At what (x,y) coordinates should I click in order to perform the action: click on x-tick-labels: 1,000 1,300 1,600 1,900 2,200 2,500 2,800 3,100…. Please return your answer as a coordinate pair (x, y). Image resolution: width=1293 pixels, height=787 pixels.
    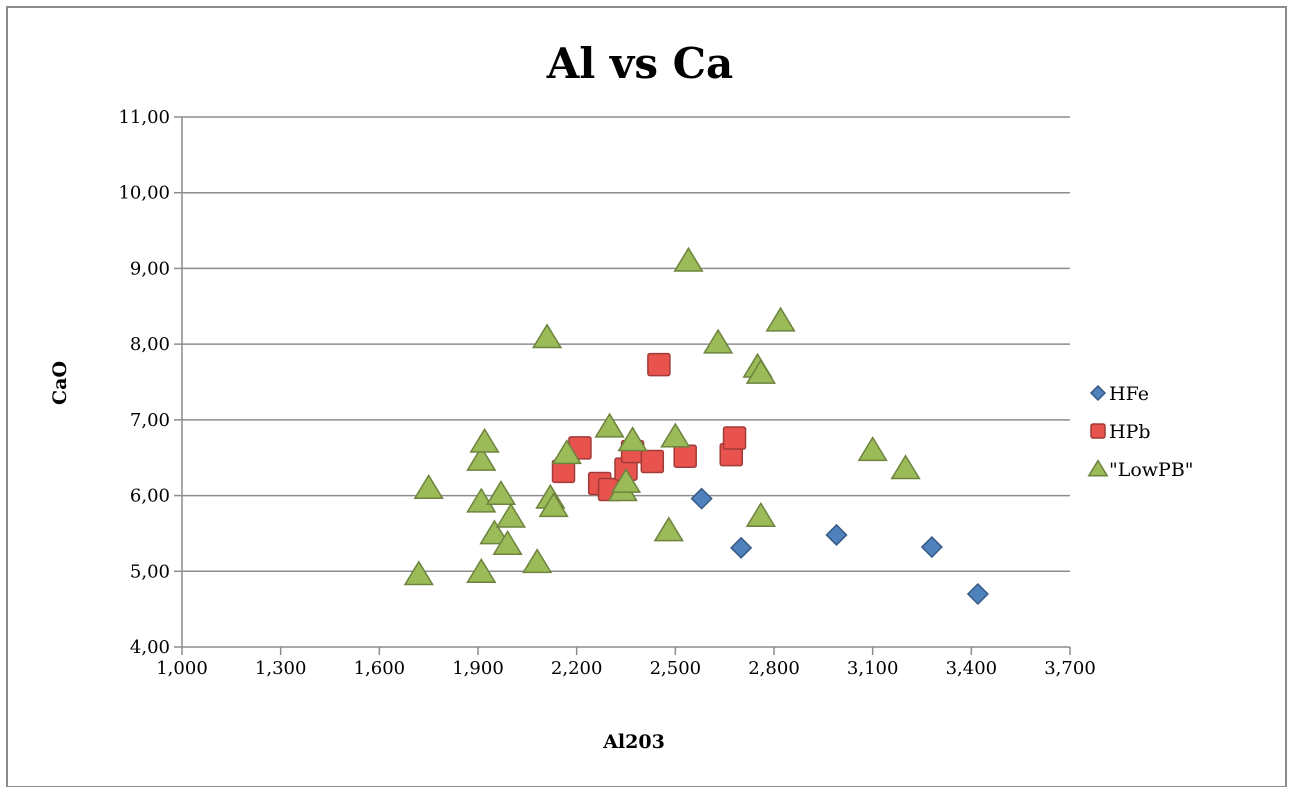
    Looking at the image, I should click on (626, 668).